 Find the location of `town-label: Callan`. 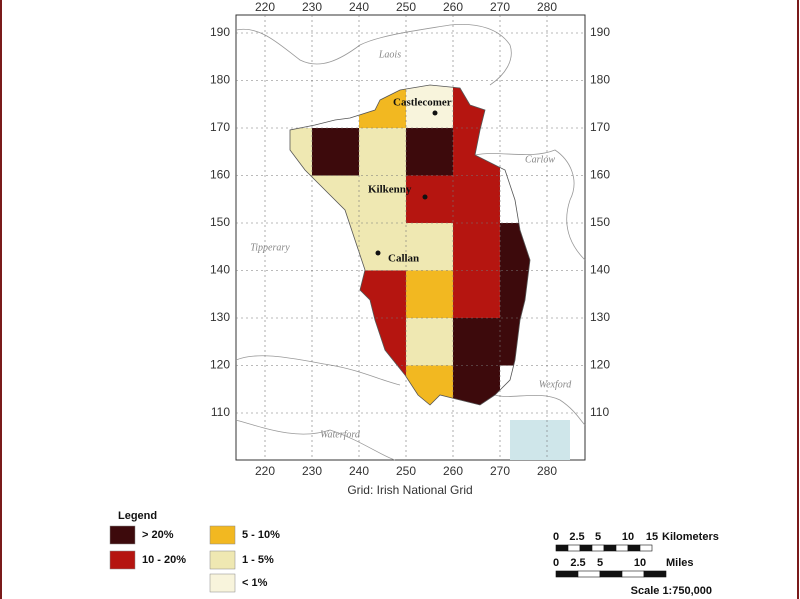

town-label: Callan is located at coordinates (403, 259).